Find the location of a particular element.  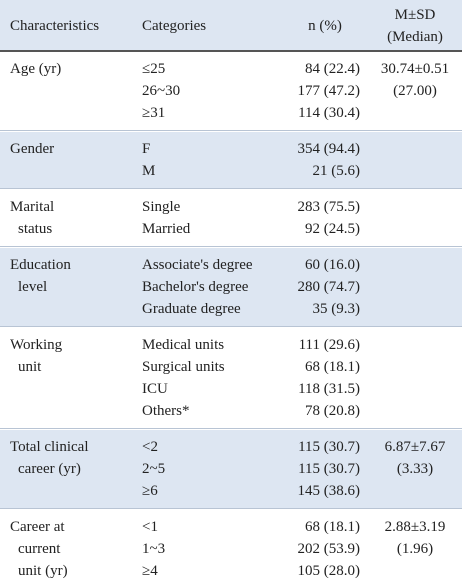

count: 35 (9.3) is located at coordinates (336, 309).